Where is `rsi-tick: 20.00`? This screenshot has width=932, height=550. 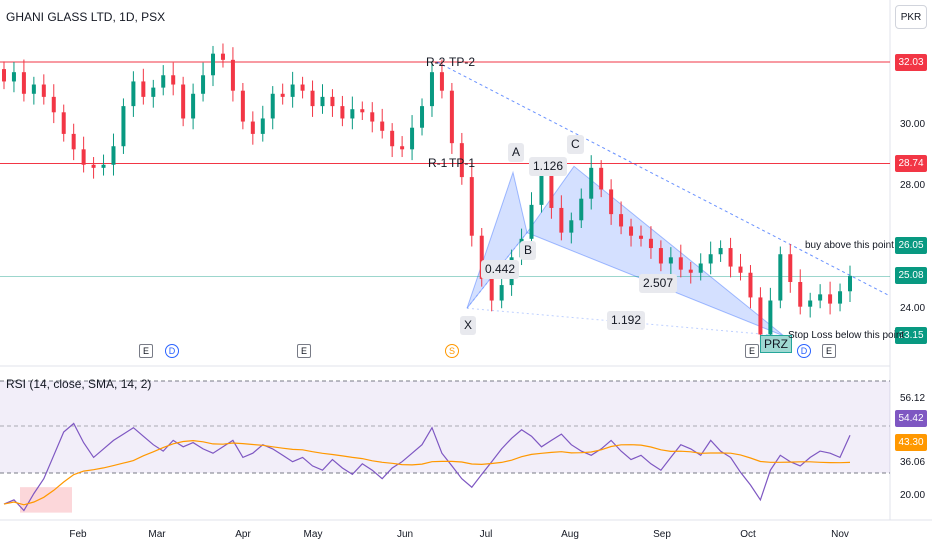
rsi-tick: 20.00 is located at coordinates (913, 495).